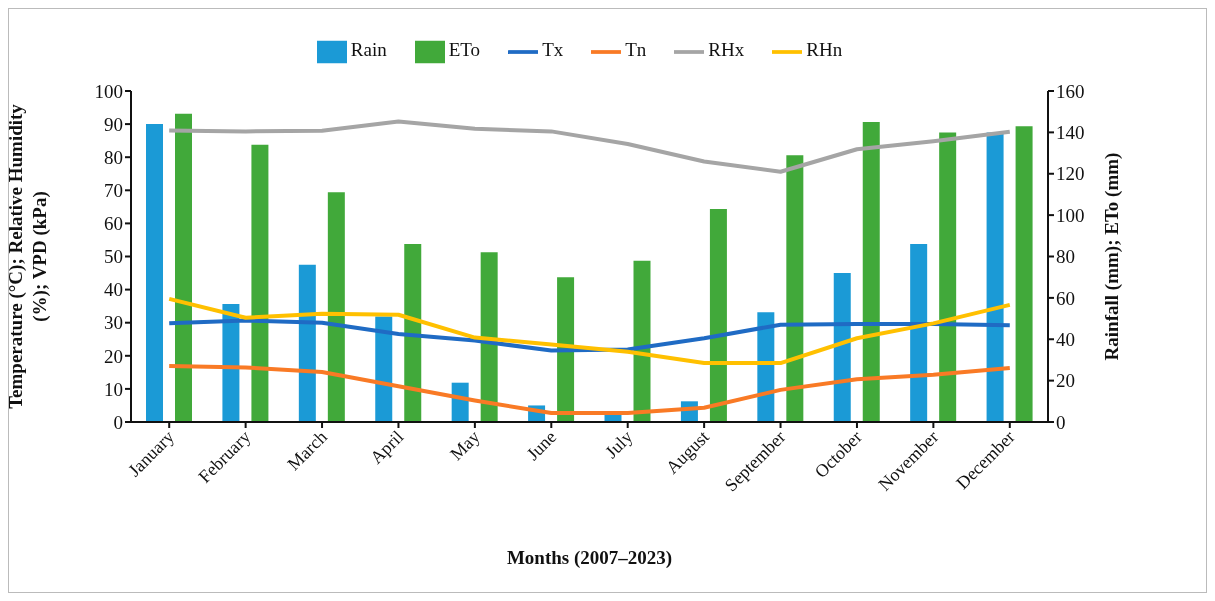  What do you see at coordinates (118, 422) in the screenshot?
I see `y-tick-label: 0` at bounding box center [118, 422].